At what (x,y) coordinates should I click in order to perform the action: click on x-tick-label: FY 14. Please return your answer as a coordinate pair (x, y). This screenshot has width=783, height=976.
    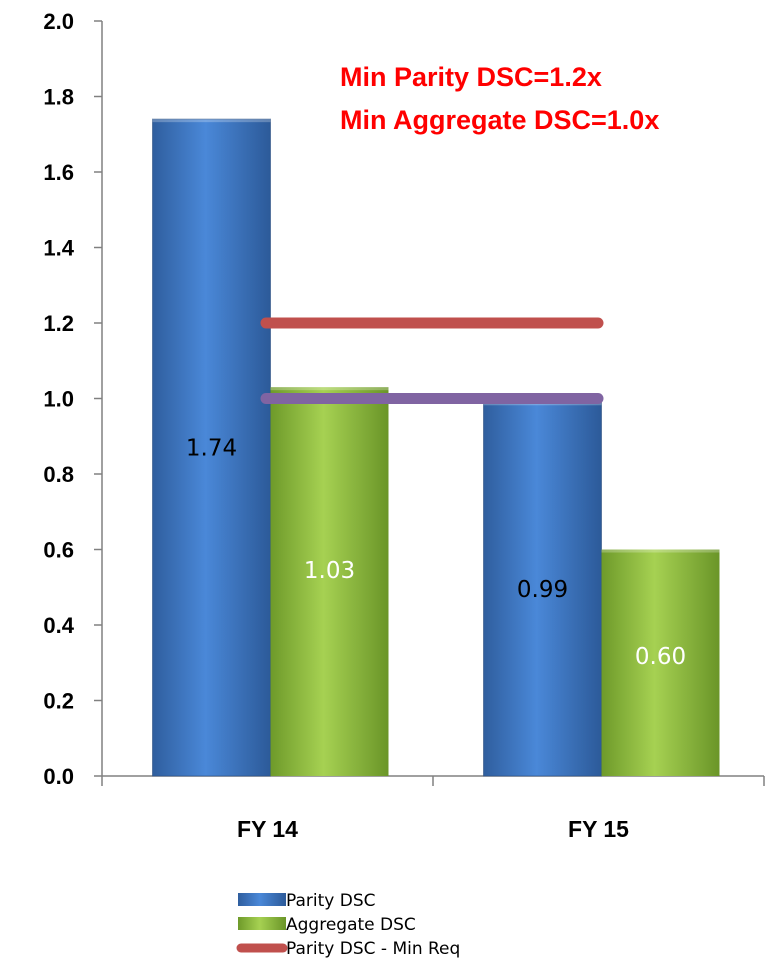
    Looking at the image, I should click on (267, 829).